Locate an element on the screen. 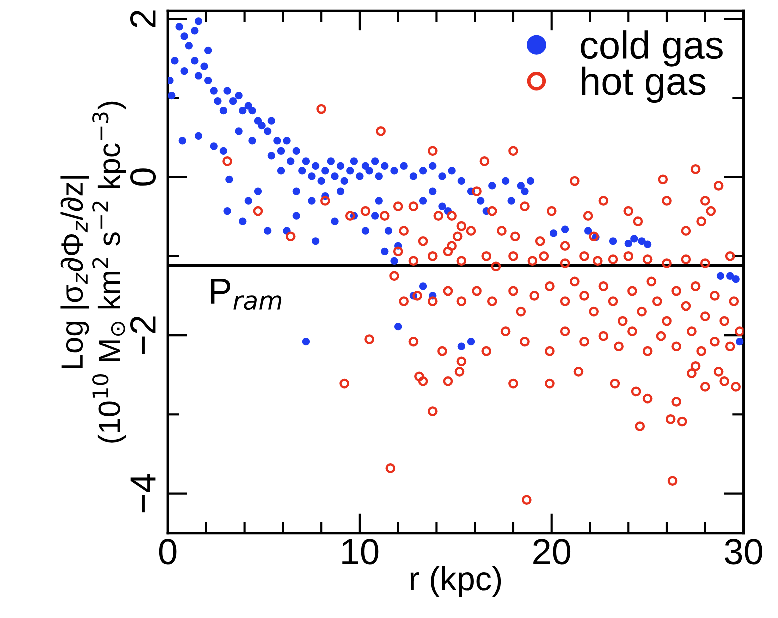 Image resolution: width=778 pixels, height=618 pixels. y-tick-label: 2 is located at coordinates (143, 19).